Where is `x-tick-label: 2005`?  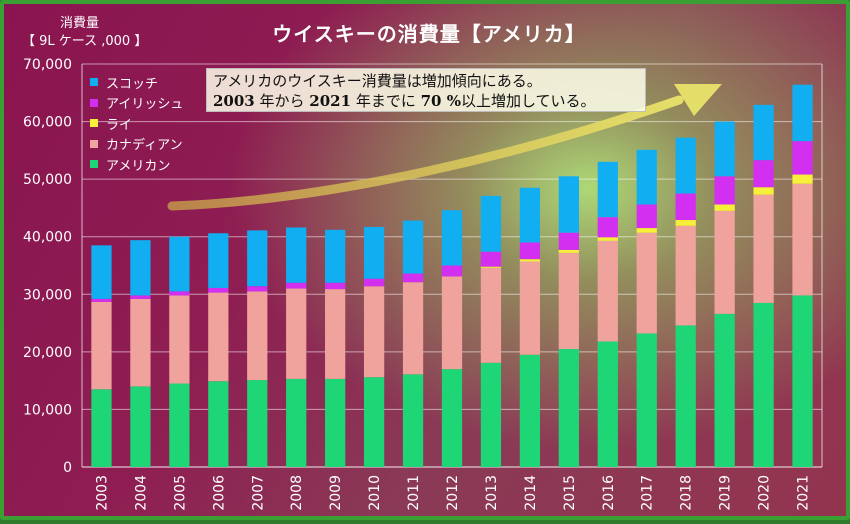 x-tick-label: 2005 is located at coordinates (180, 493).